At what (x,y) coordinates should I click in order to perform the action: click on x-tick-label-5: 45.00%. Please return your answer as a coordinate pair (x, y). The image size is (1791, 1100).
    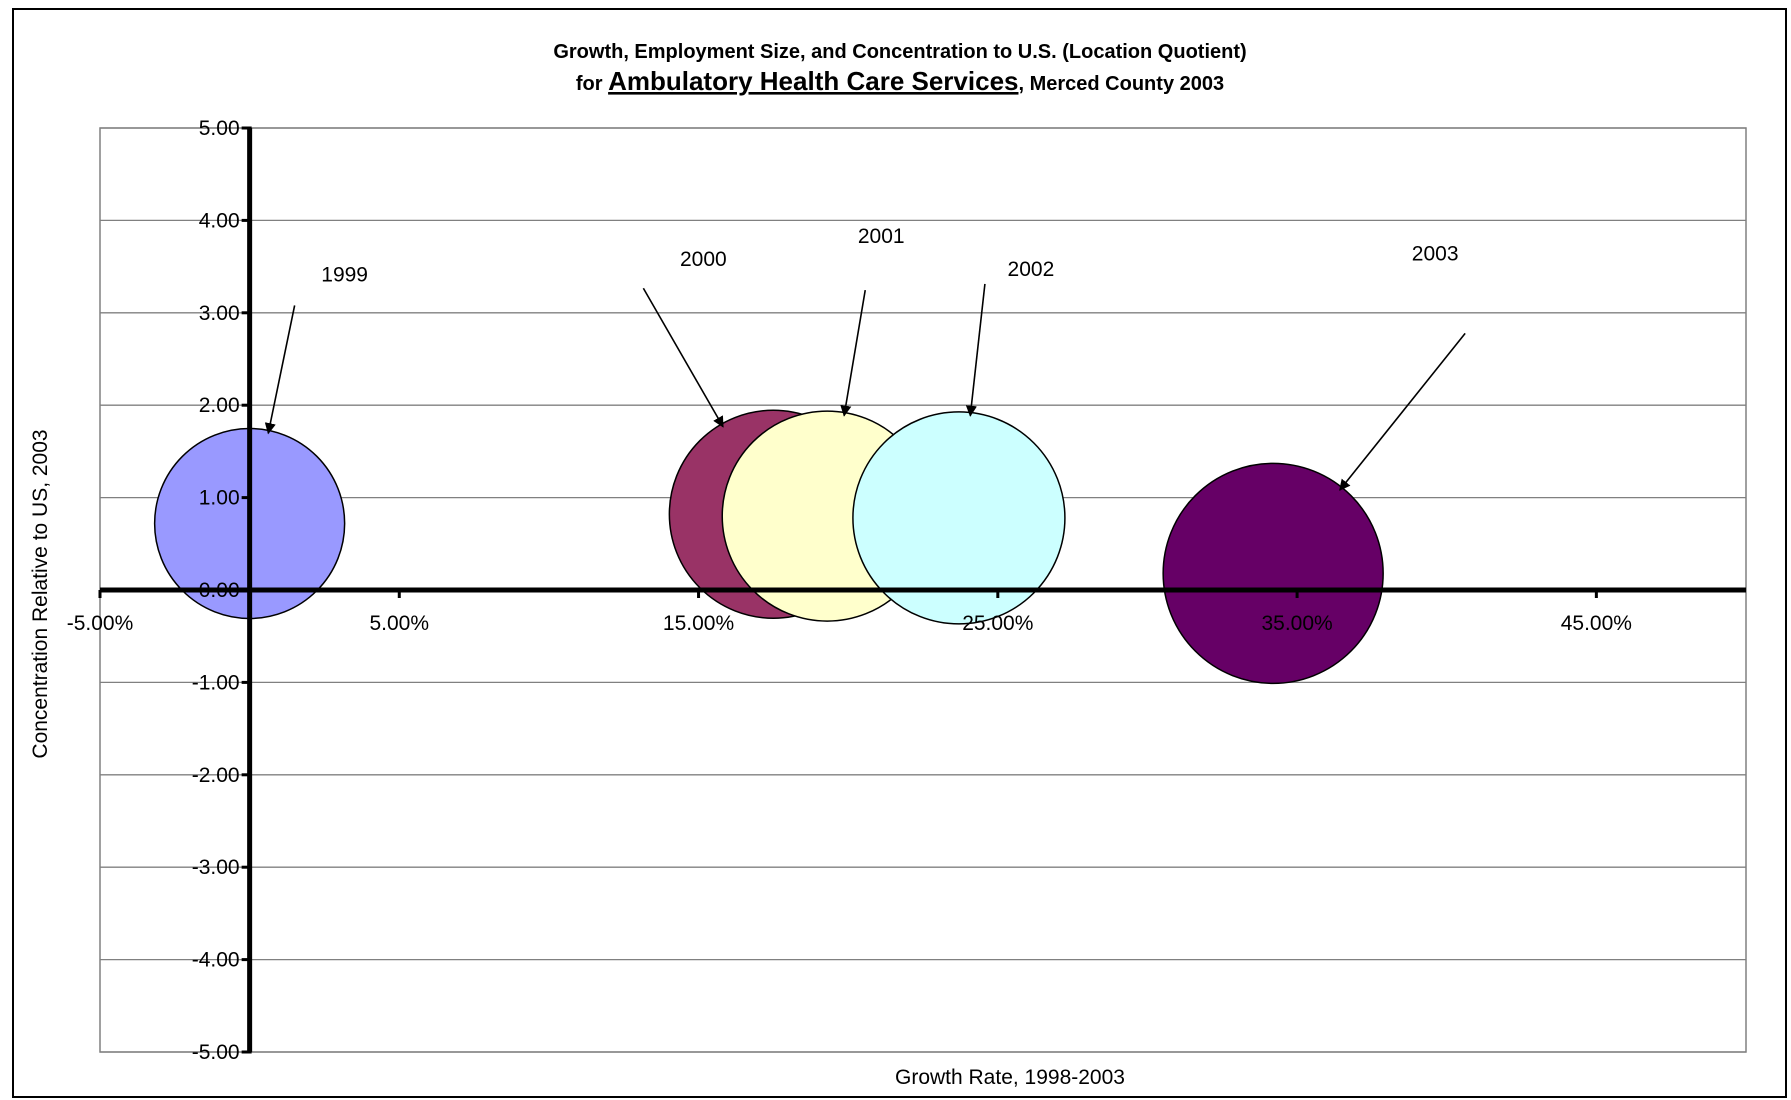
    Looking at the image, I should click on (1596, 623).